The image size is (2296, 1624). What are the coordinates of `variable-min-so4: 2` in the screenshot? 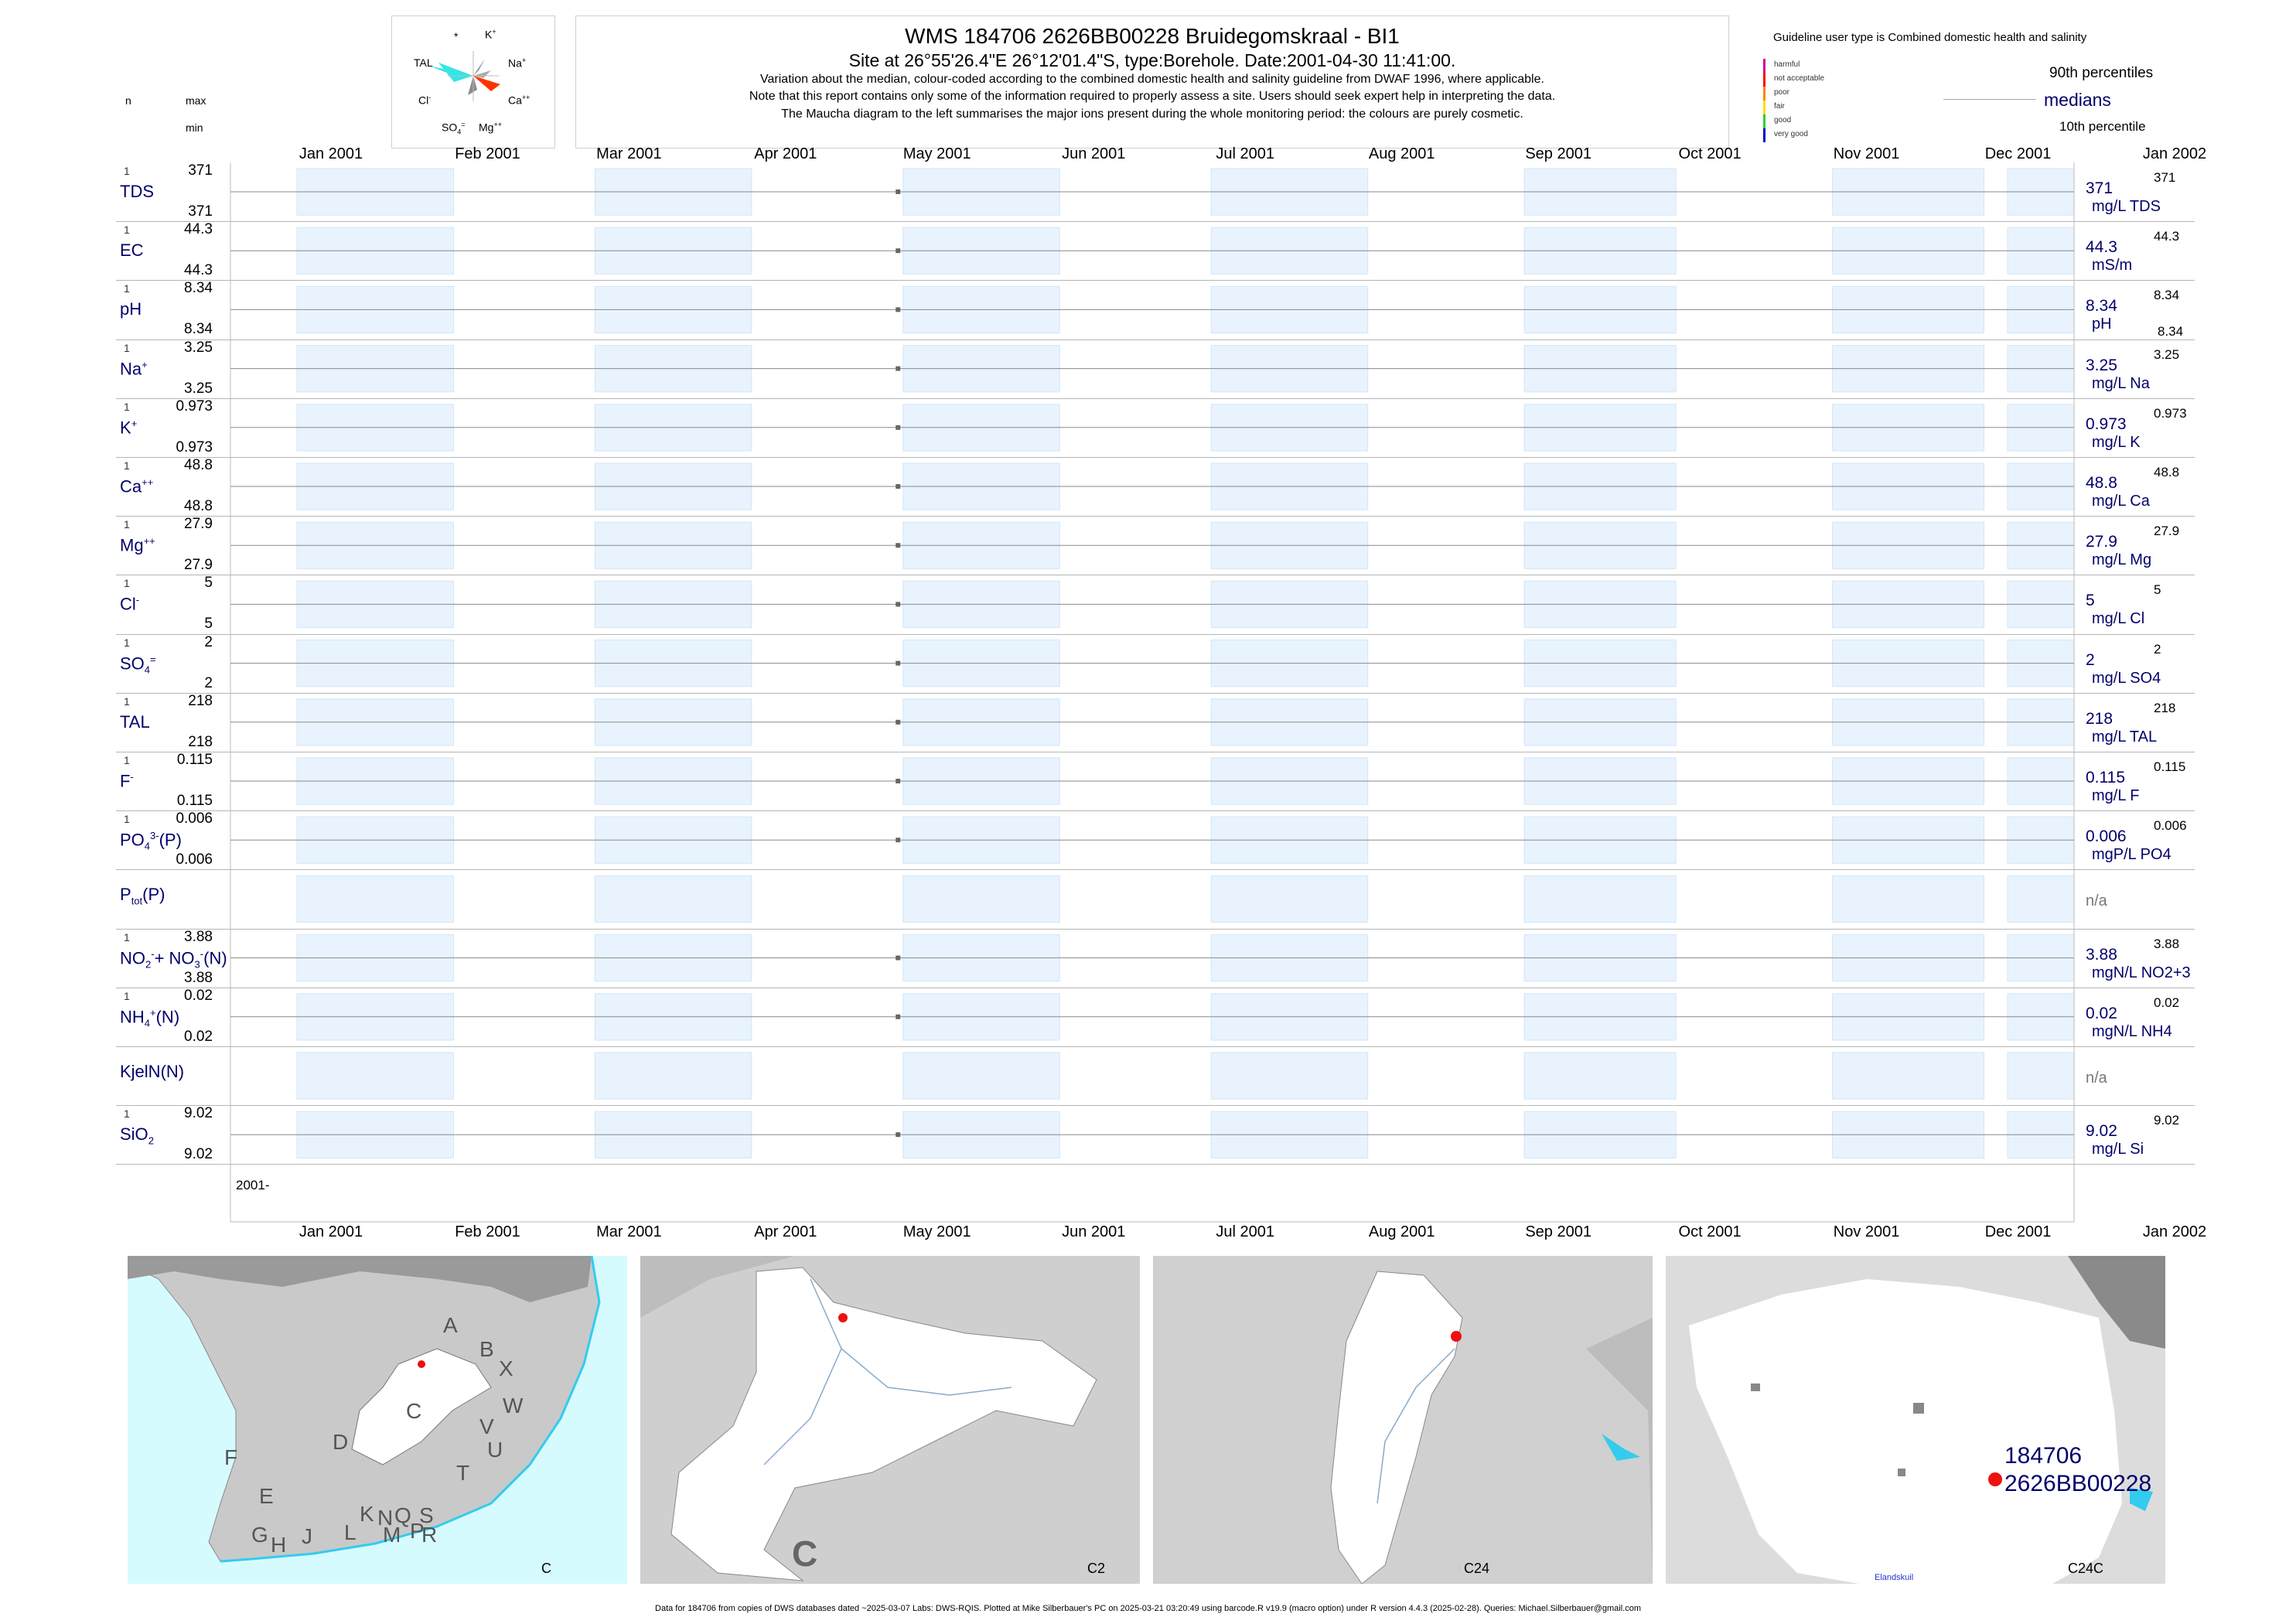 It's located at (208, 682).